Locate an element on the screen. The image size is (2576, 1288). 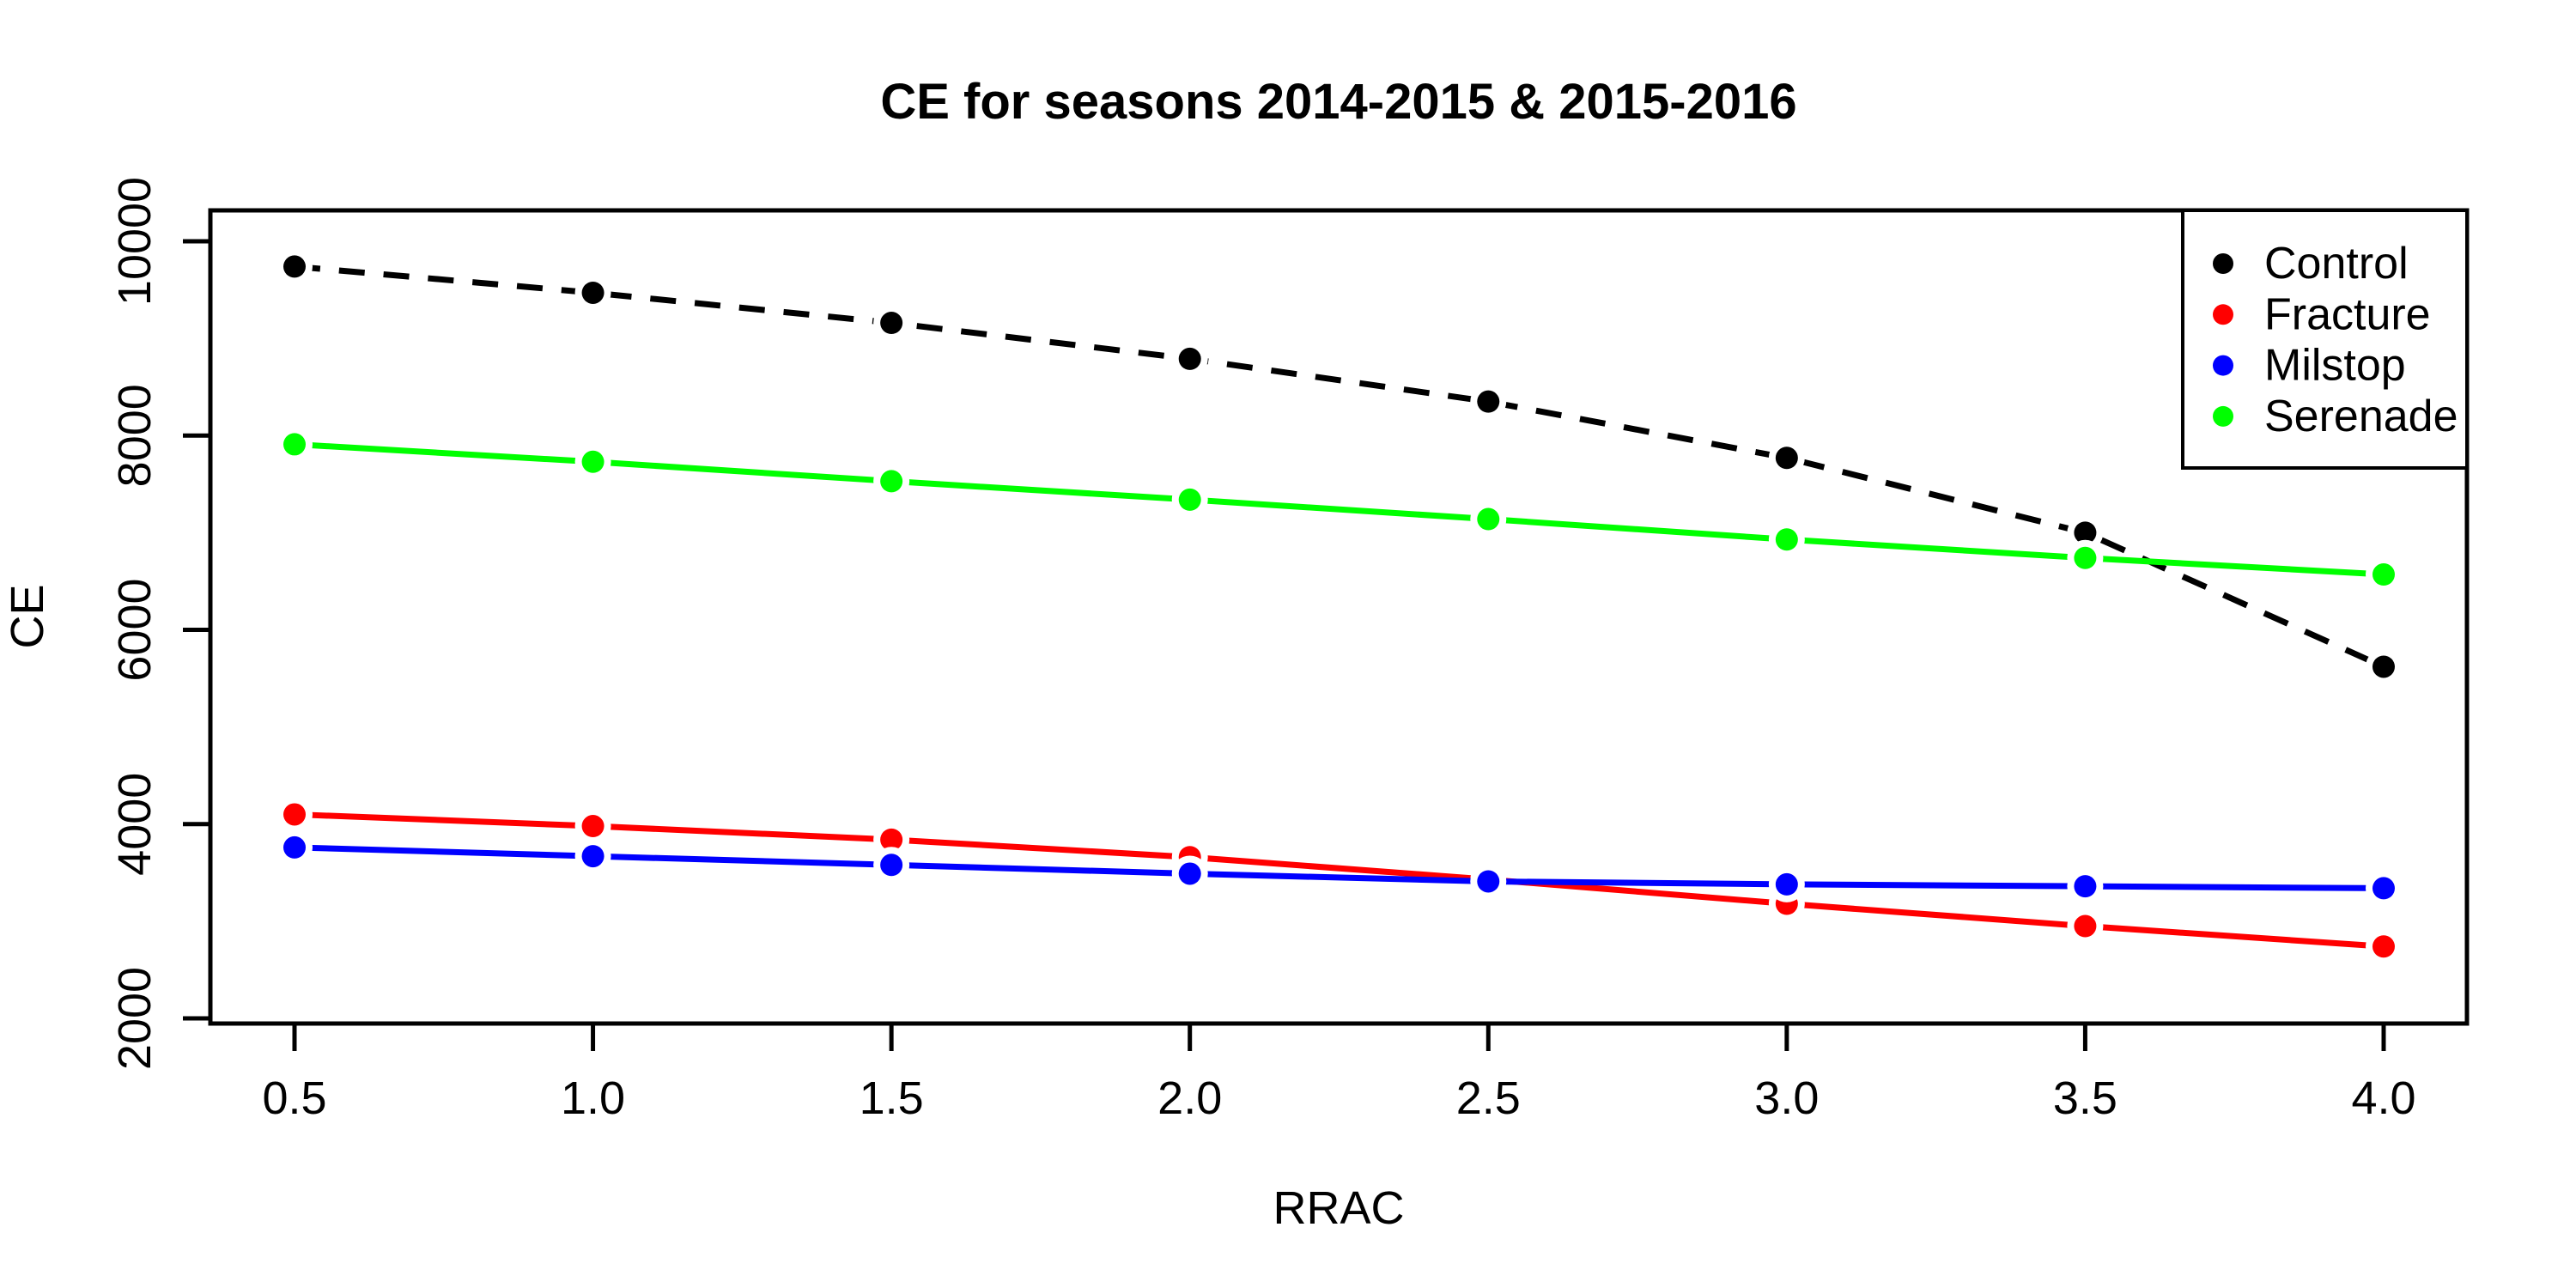
x-tick-label: 1.5 is located at coordinates (892, 1098).